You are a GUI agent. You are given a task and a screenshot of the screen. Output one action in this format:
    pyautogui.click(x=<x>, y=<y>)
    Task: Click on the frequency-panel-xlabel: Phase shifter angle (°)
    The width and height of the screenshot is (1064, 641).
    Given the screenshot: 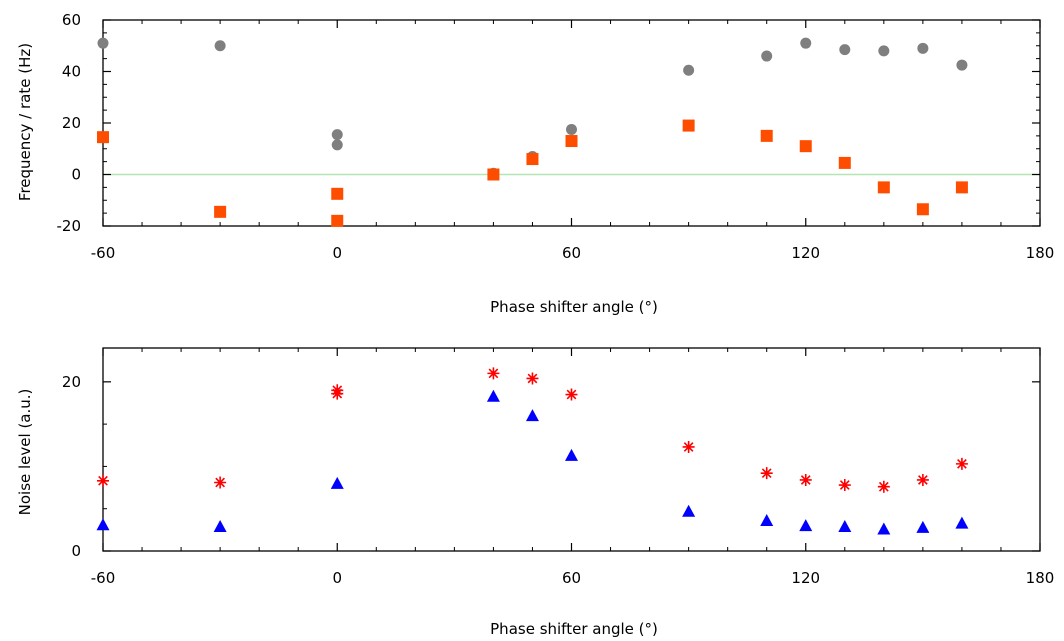 What is the action you would take?
    pyautogui.click(x=574, y=307)
    